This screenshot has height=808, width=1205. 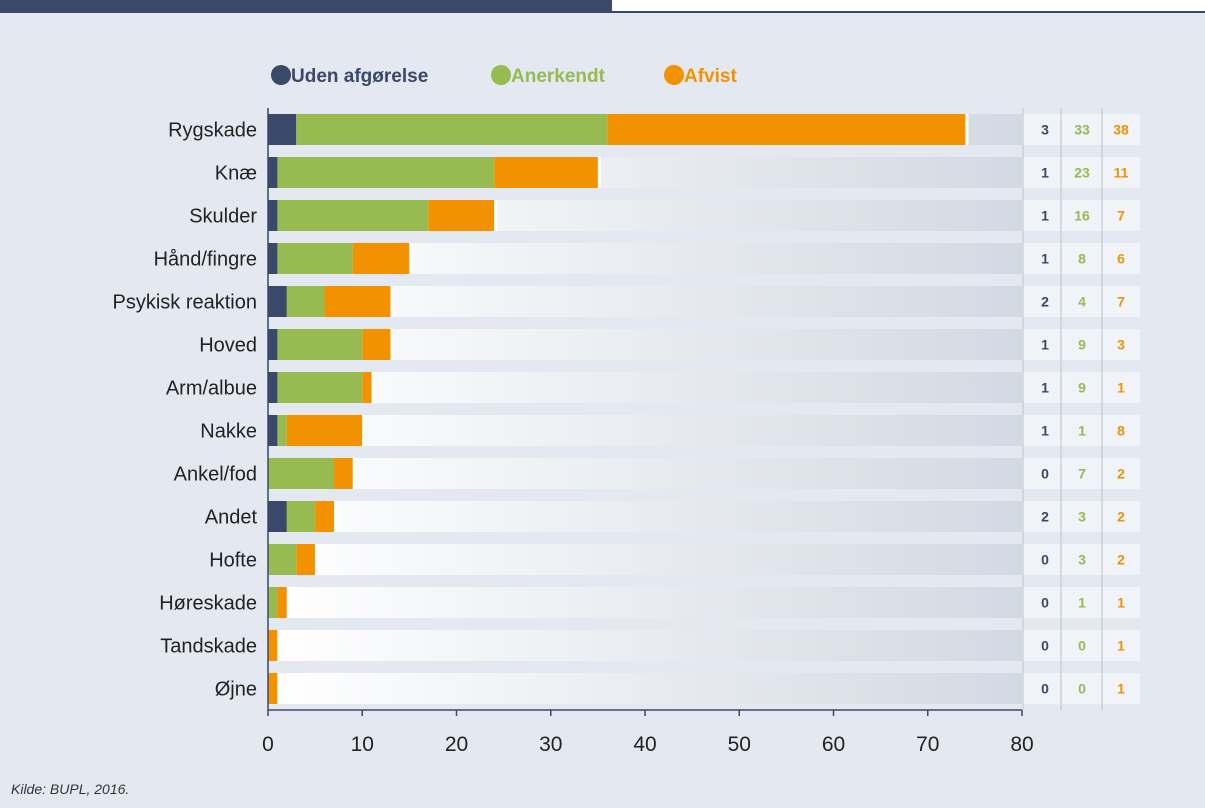 What do you see at coordinates (231, 518) in the screenshot?
I see `category-label: Andet` at bounding box center [231, 518].